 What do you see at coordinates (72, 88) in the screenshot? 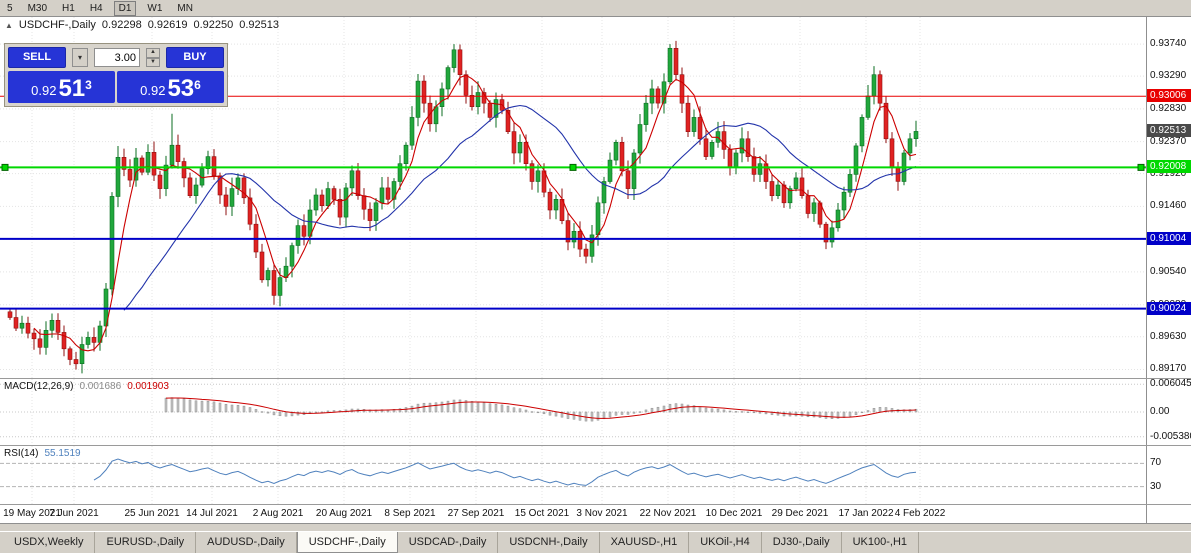
I see `bid-main-digits: 51` at bounding box center [72, 88].